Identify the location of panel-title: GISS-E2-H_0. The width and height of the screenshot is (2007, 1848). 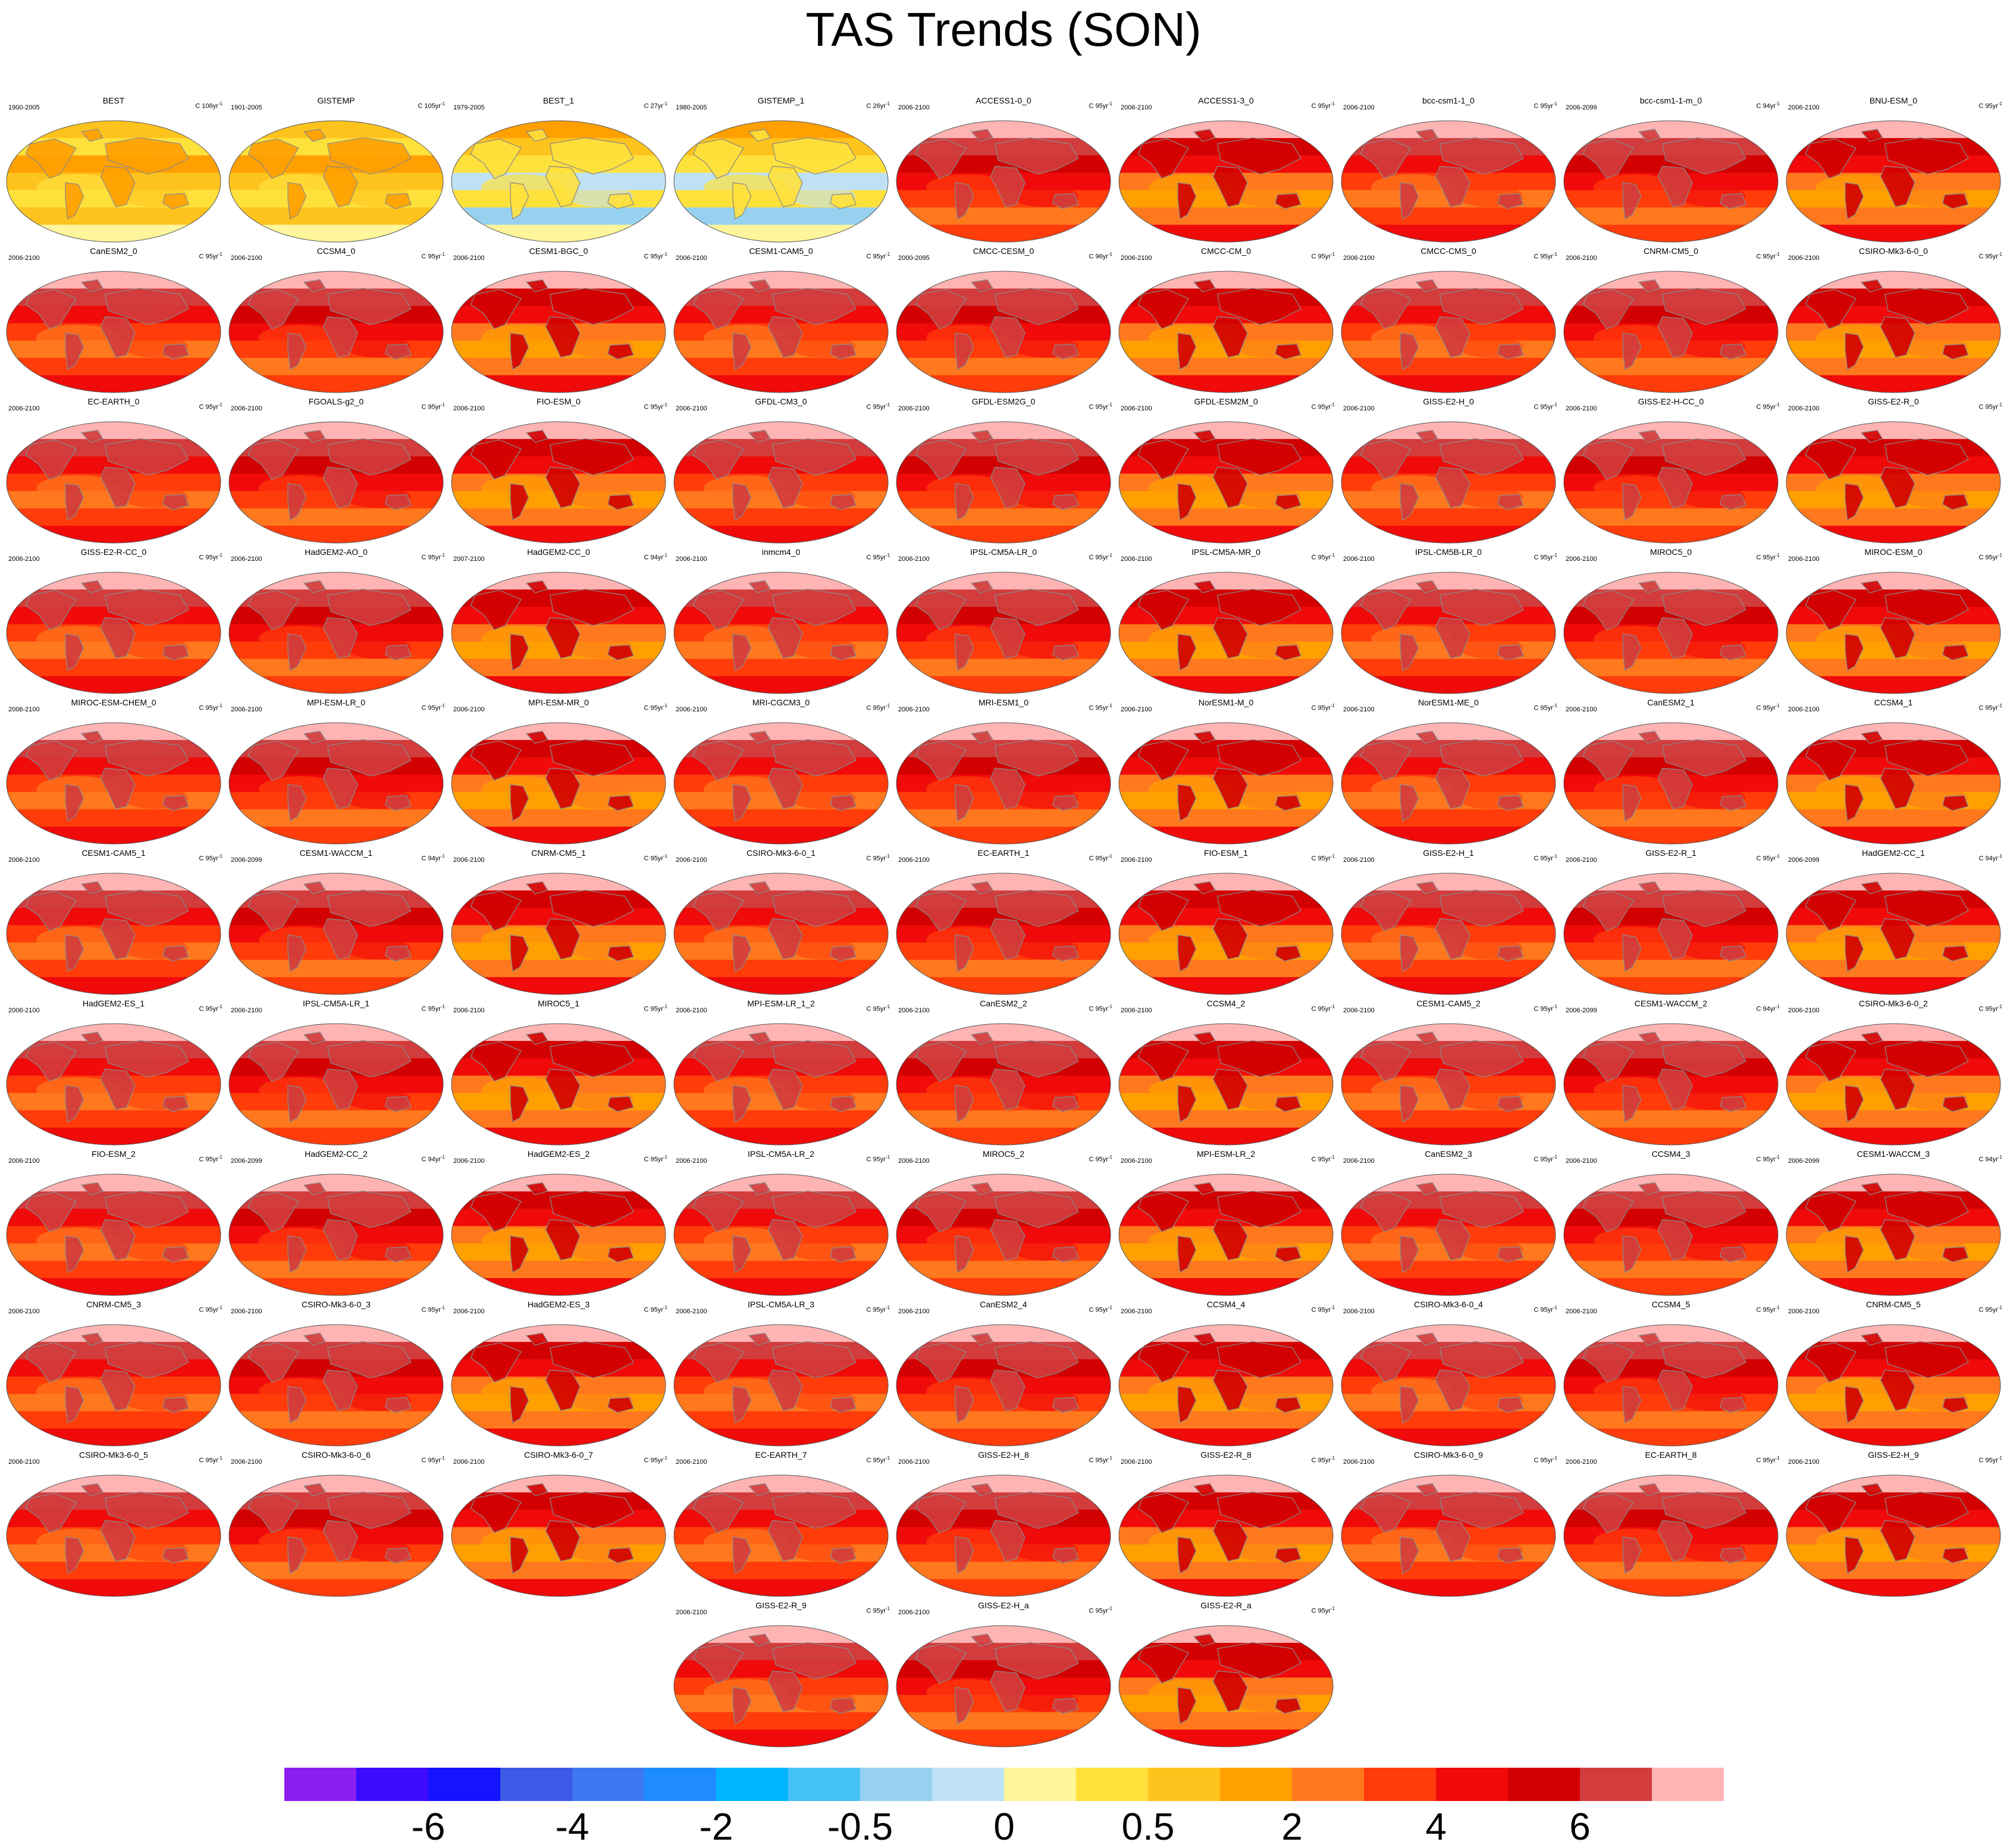
(1448, 401).